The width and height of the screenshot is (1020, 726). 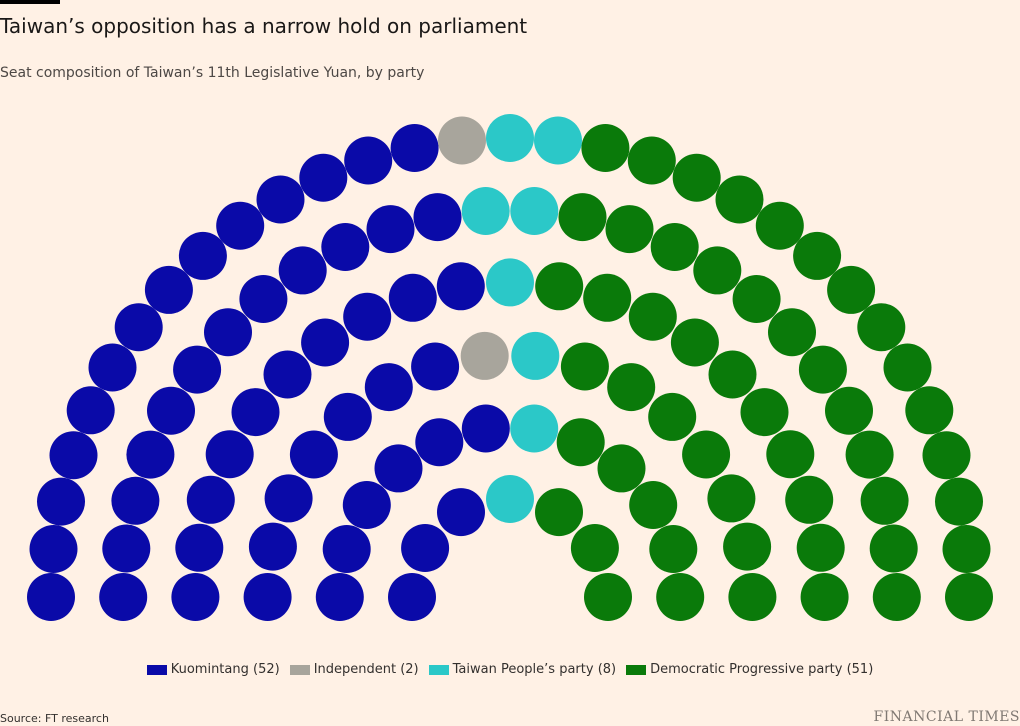 What do you see at coordinates (534, 669) in the screenshot?
I see `legend-label: Taiwan People’s party (8)` at bounding box center [534, 669].